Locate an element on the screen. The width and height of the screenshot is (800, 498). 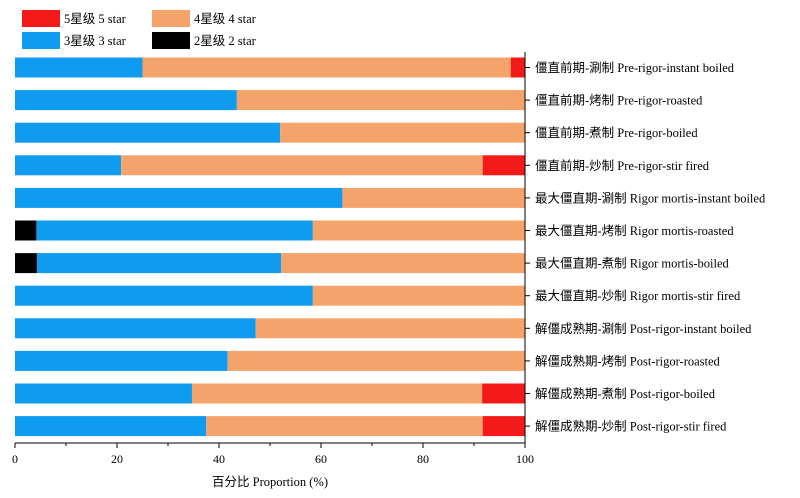
category-label: 解僵成熟期-涮制 Post-rigor-instant boiled is located at coordinates (643, 328).